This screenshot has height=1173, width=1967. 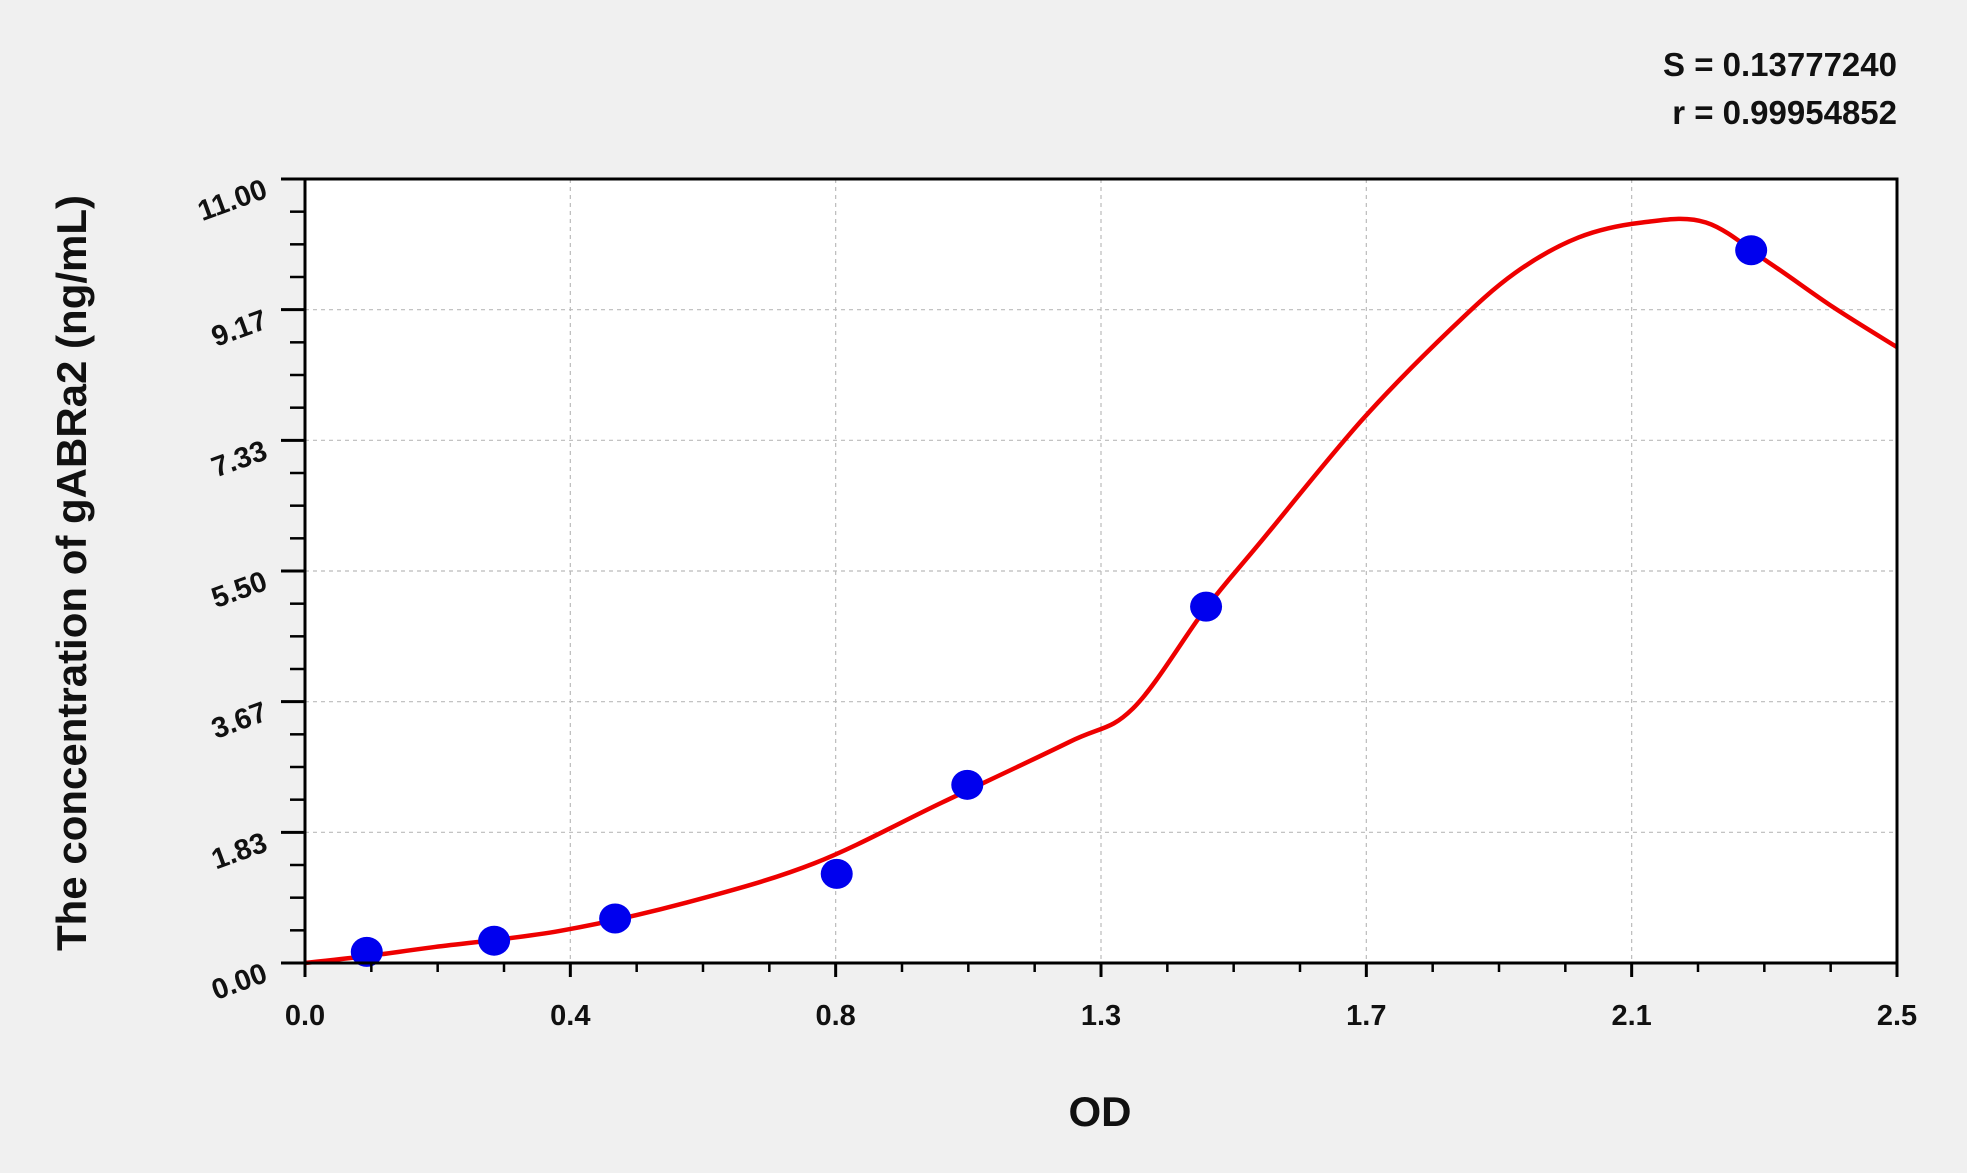 What do you see at coordinates (239, 590) in the screenshot?
I see `y-tick-label: 5.50` at bounding box center [239, 590].